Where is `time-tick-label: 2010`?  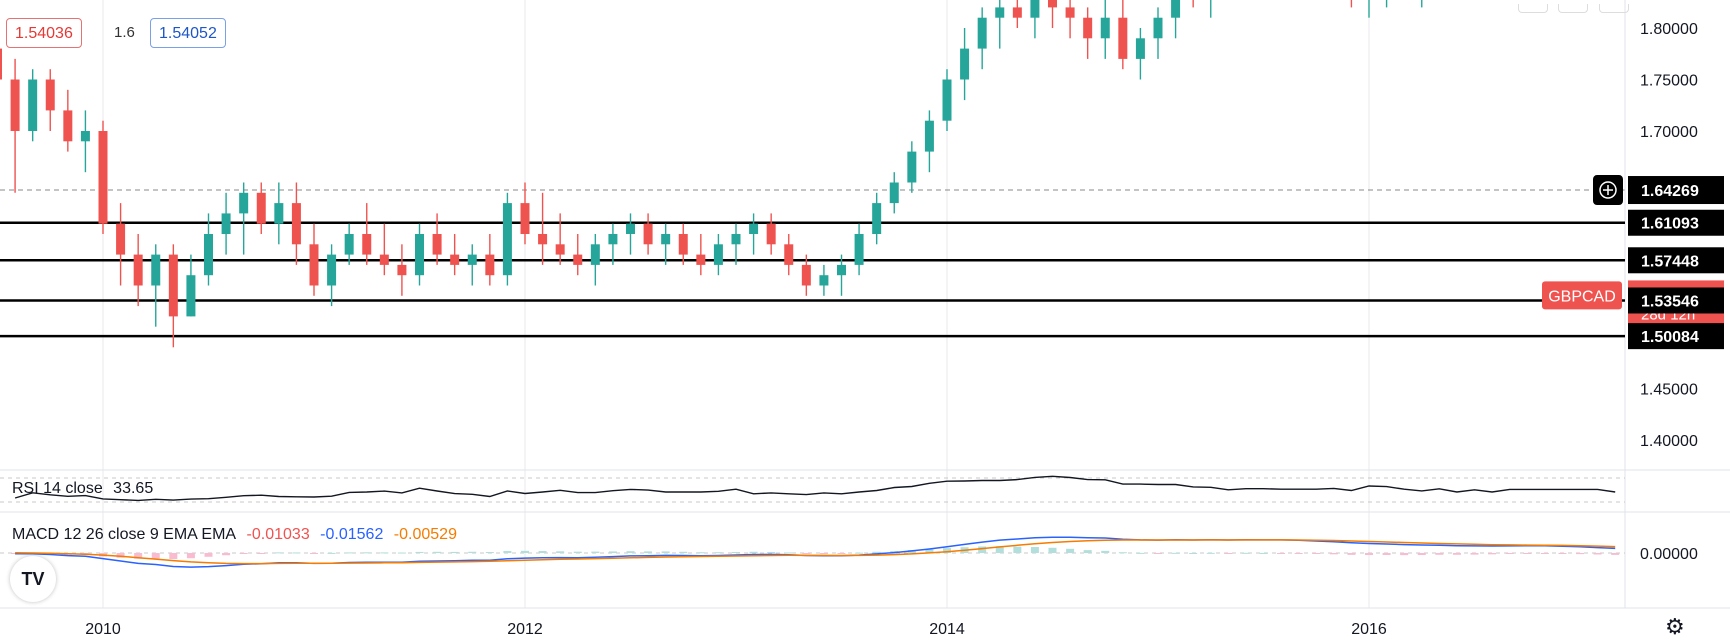
time-tick-label: 2010 is located at coordinates (103, 629).